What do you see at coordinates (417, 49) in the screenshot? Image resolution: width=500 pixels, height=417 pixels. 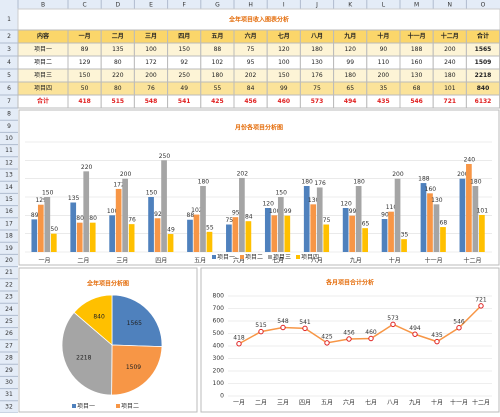 I see `cell-text: 188` at bounding box center [417, 49].